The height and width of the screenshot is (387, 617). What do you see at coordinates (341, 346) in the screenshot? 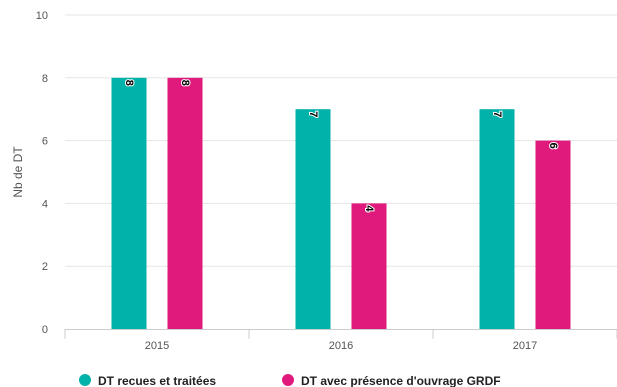
I see `x-tick-label: 2016` at bounding box center [341, 346].